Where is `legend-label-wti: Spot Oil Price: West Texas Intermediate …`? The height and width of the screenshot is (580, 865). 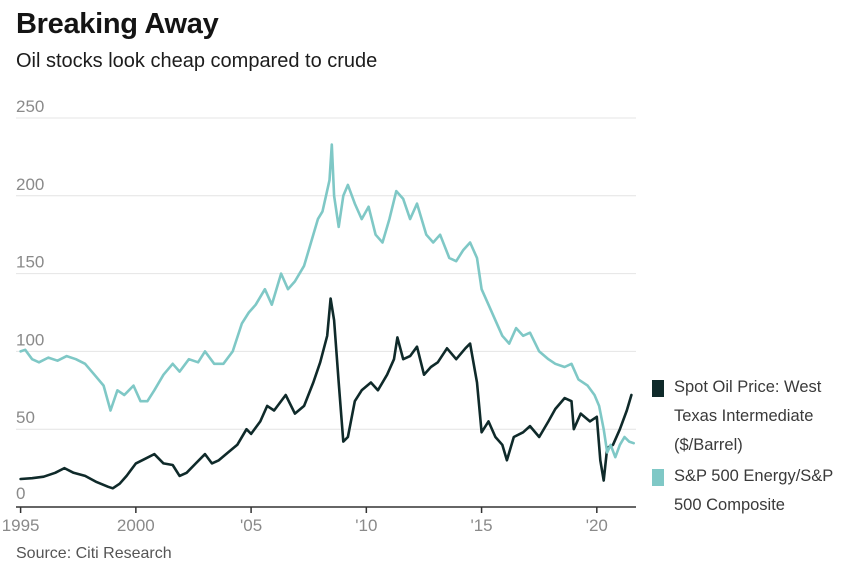
legend-label-wti: Spot Oil Price: West Texas Intermediate … is located at coordinates (748, 416).